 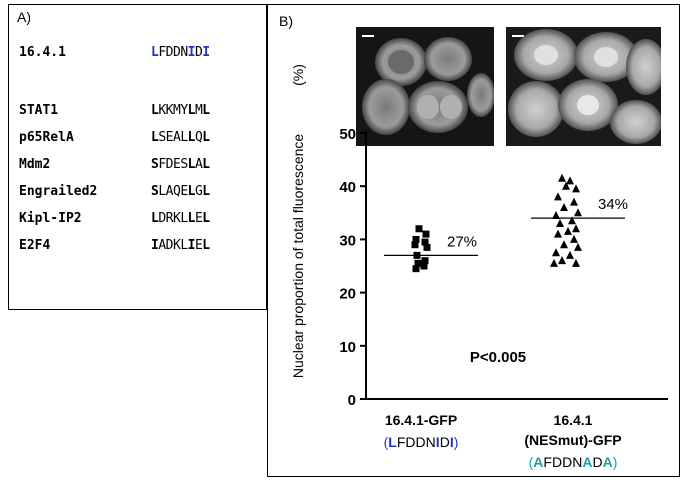 I want to click on y-tick-label: 50, so click(x=347, y=134).